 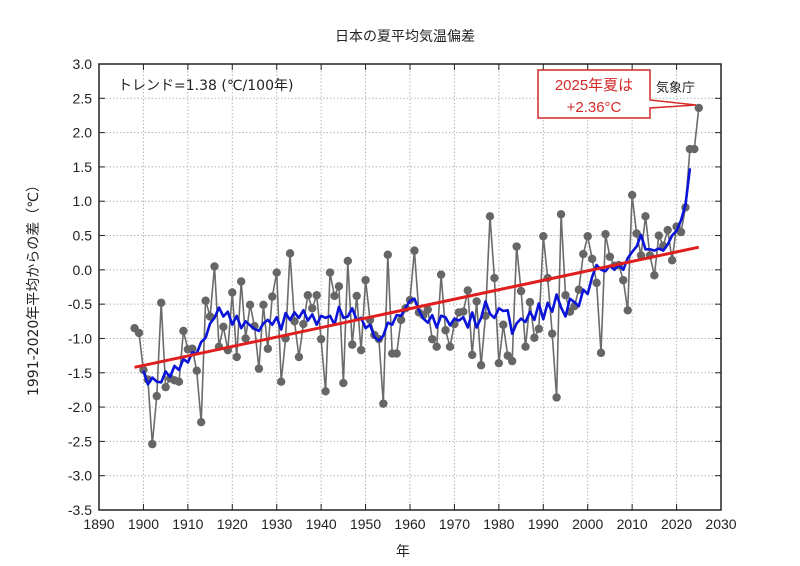 What do you see at coordinates (321, 524) in the screenshot?
I see `x-tick-label: 1940` at bounding box center [321, 524].